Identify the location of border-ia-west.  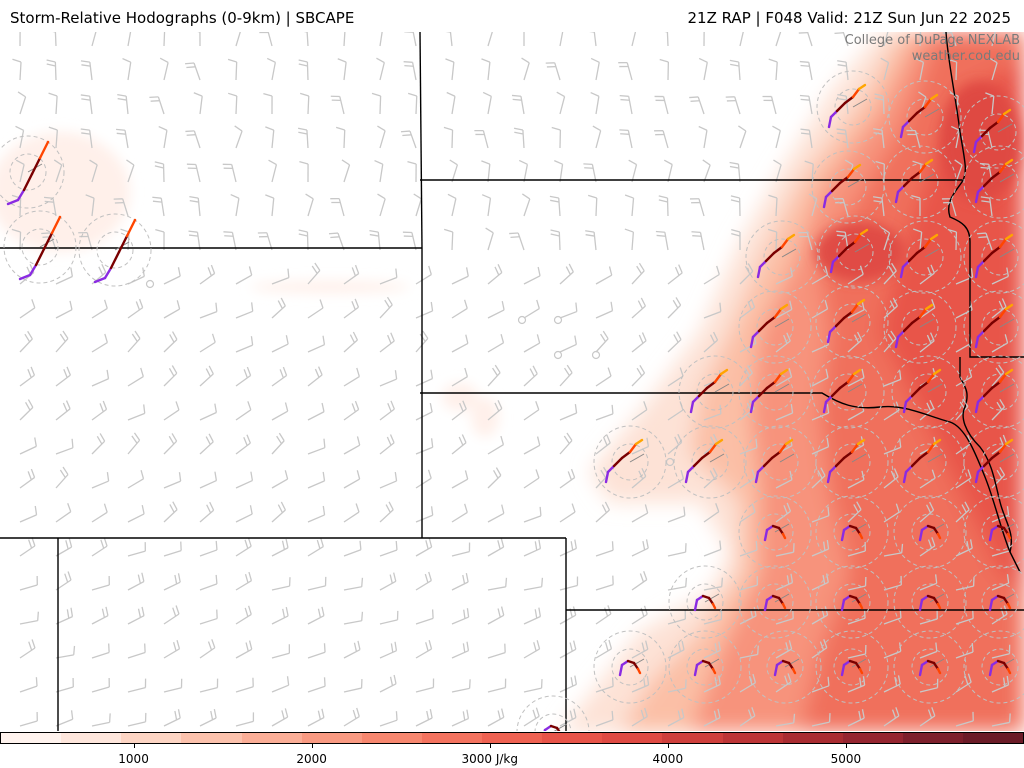
(985, 455).